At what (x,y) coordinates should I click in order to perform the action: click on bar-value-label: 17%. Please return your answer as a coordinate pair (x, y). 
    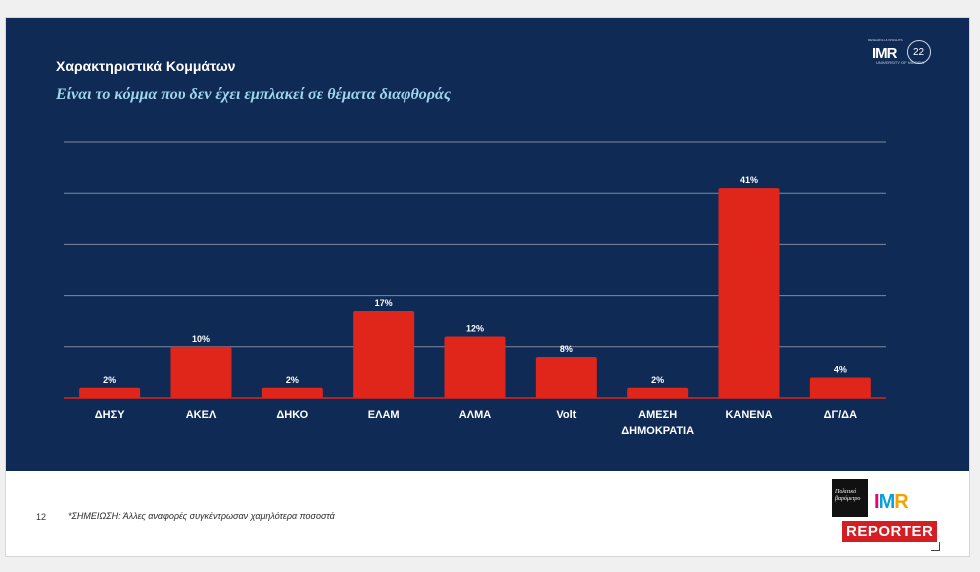
    Looking at the image, I should click on (384, 303).